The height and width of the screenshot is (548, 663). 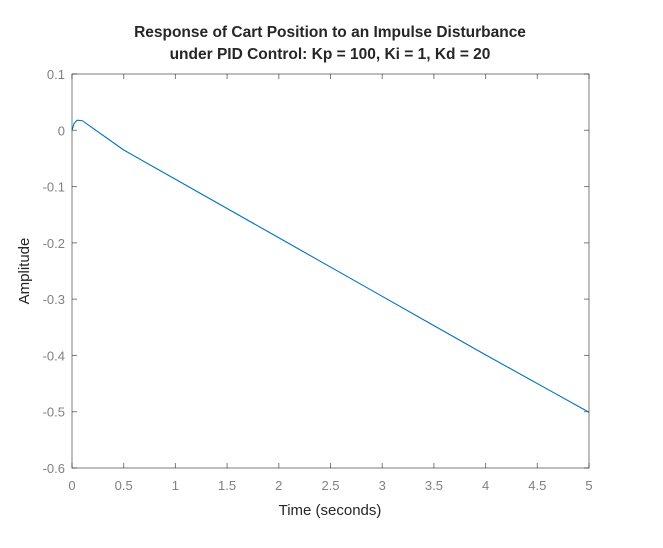 I want to click on y-tick-label: 0.1, so click(x=56, y=74).